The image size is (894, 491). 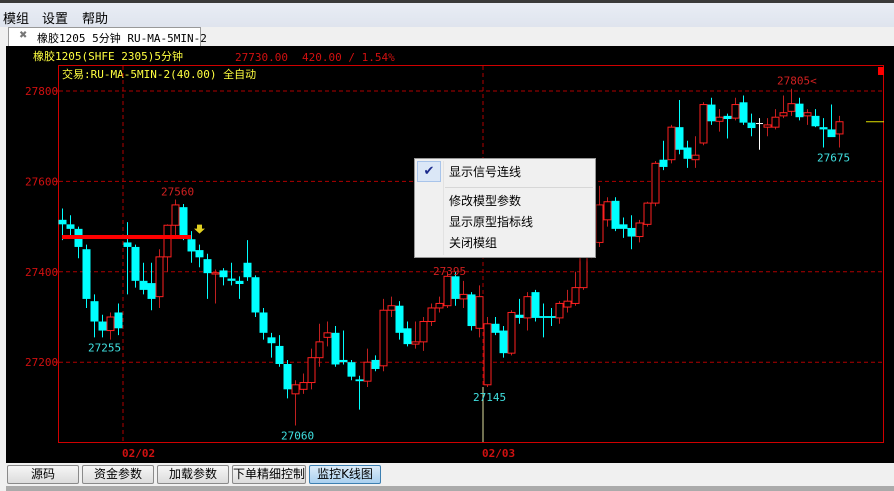 I want to click on status-strip, so click(x=450, y=488).